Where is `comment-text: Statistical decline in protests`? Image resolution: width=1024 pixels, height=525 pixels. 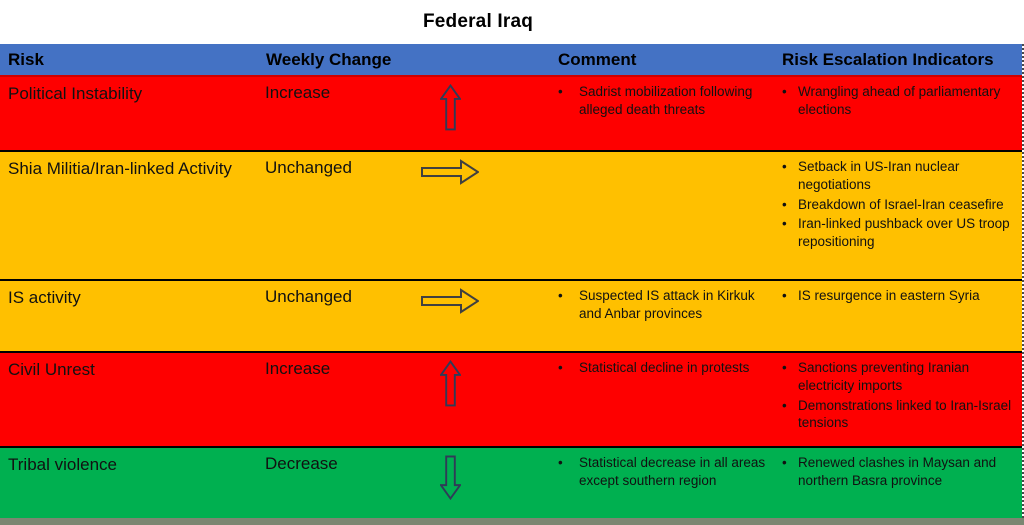 comment-text: Statistical decline in protests is located at coordinates (664, 367).